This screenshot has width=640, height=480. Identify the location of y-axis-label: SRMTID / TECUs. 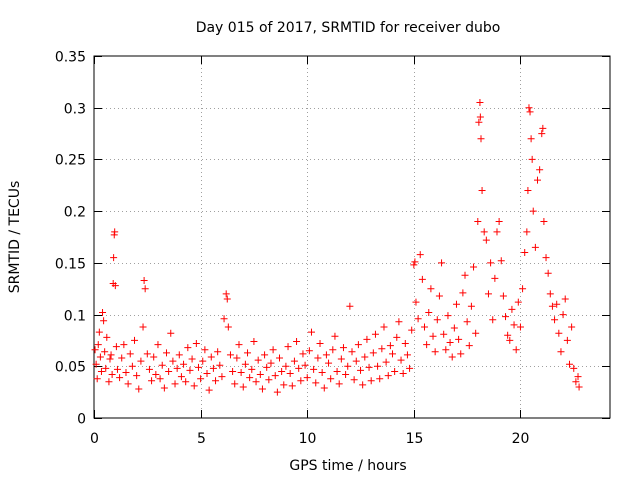
(15, 237).